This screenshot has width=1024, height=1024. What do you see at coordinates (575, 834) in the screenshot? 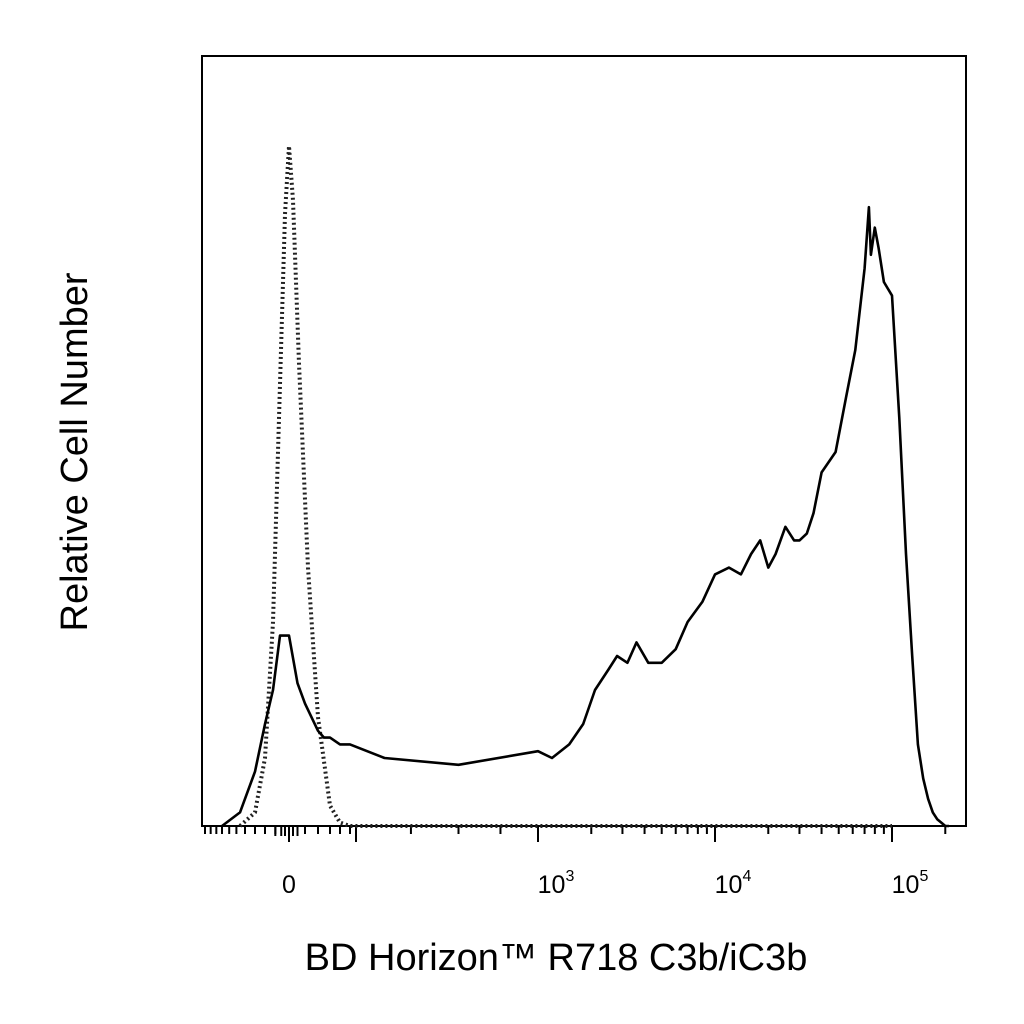
I see `x-axis-ticks` at bounding box center [575, 834].